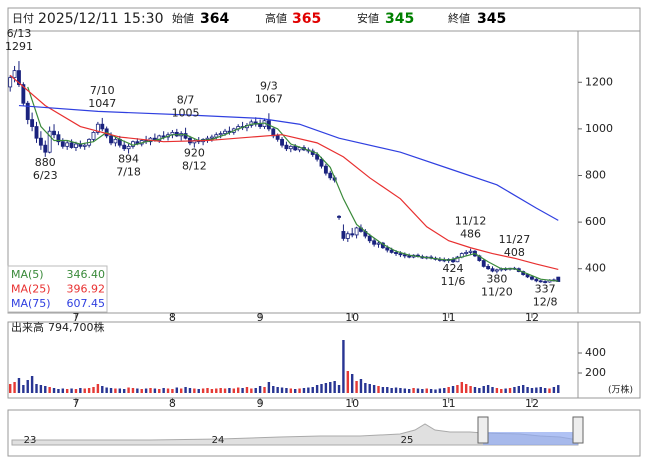 The width and height of the screenshot is (653, 474). Describe the element at coordinates (186, 100) in the screenshot. I see `annotation-date: 8/7` at that location.